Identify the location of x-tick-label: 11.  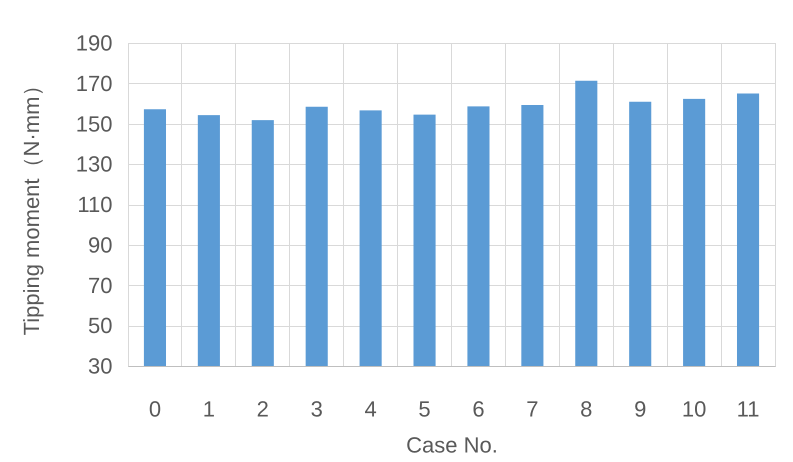
(748, 409).